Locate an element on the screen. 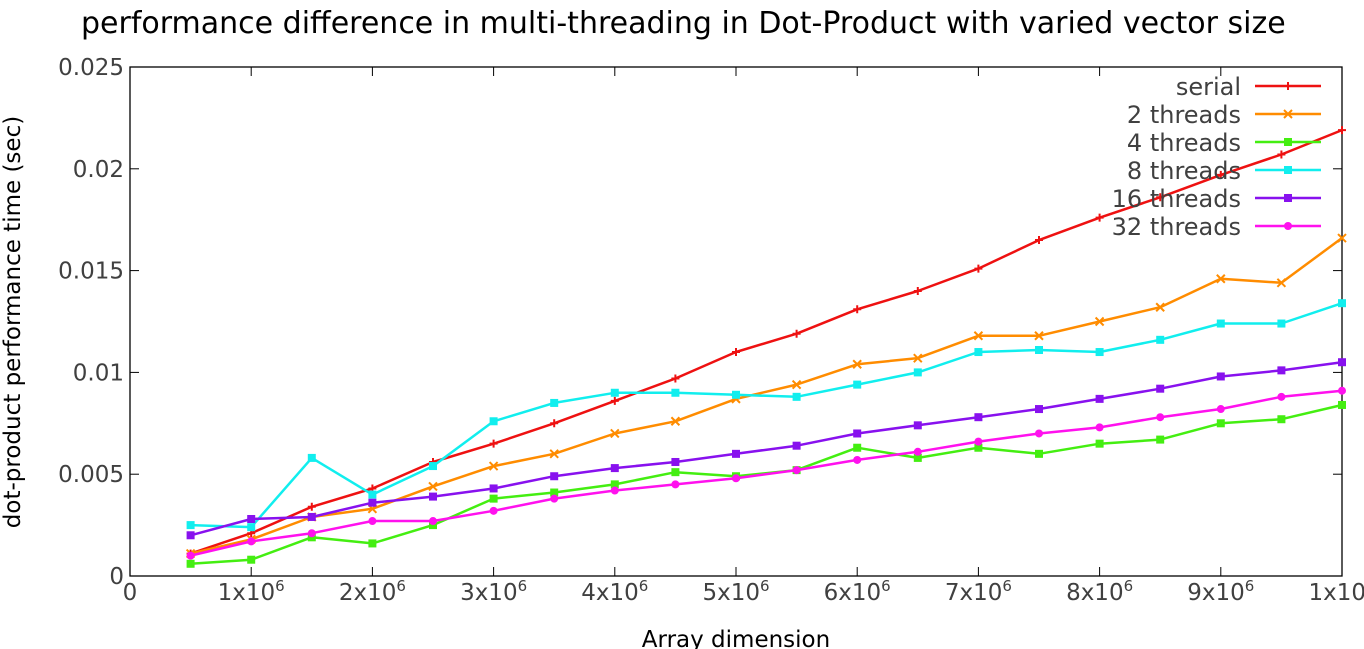  legend-label: serial is located at coordinates (1208, 87).